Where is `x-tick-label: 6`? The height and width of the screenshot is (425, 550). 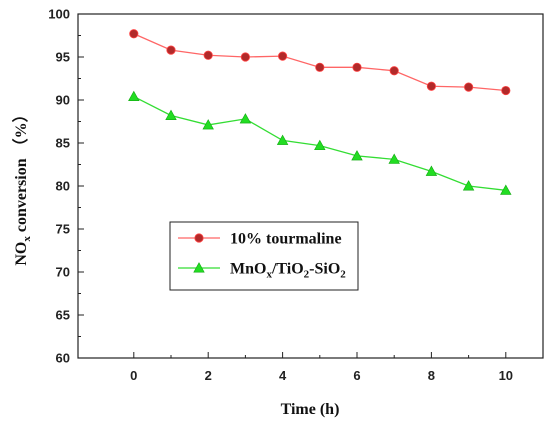 x-tick-label: 6 is located at coordinates (356, 375).